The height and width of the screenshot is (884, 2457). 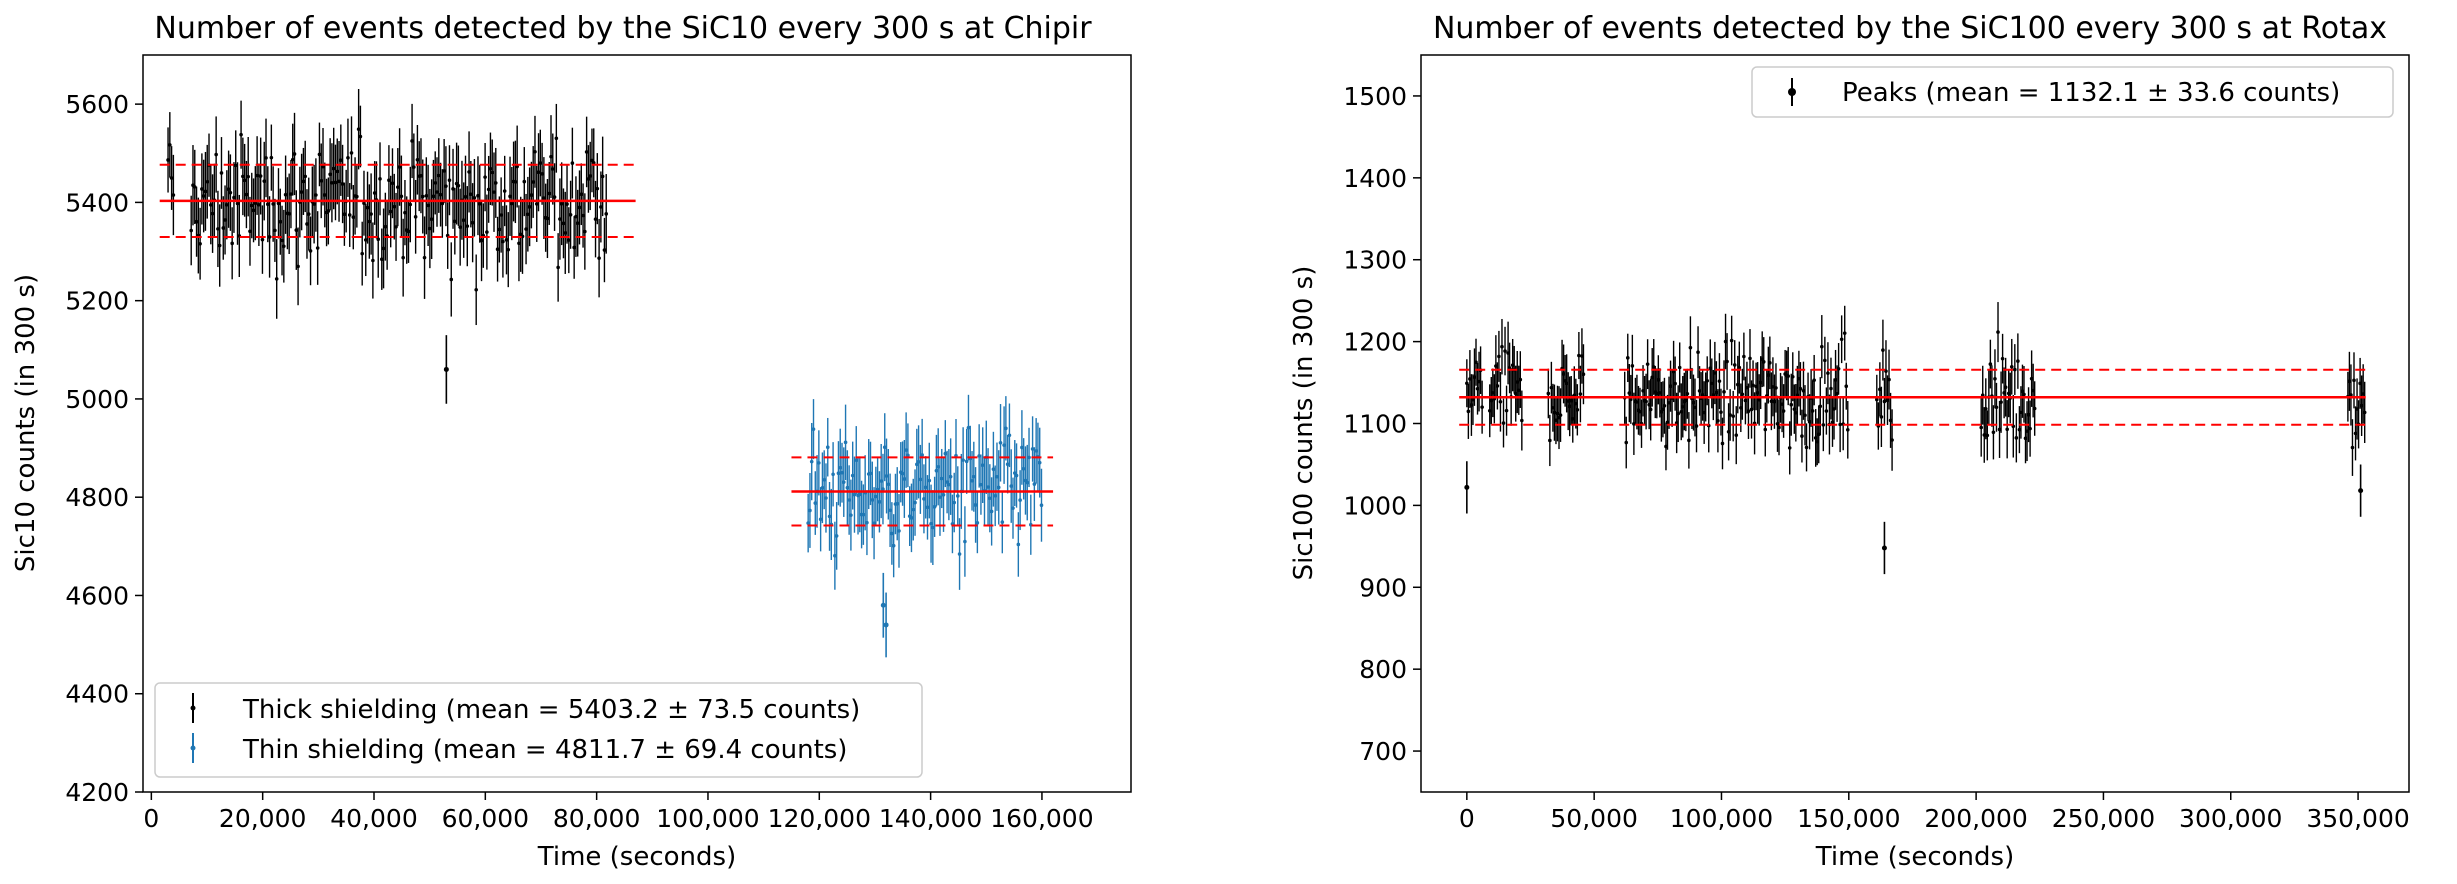 What do you see at coordinates (819, 818) in the screenshot?
I see `x-tick-label: 120,000` at bounding box center [819, 818].